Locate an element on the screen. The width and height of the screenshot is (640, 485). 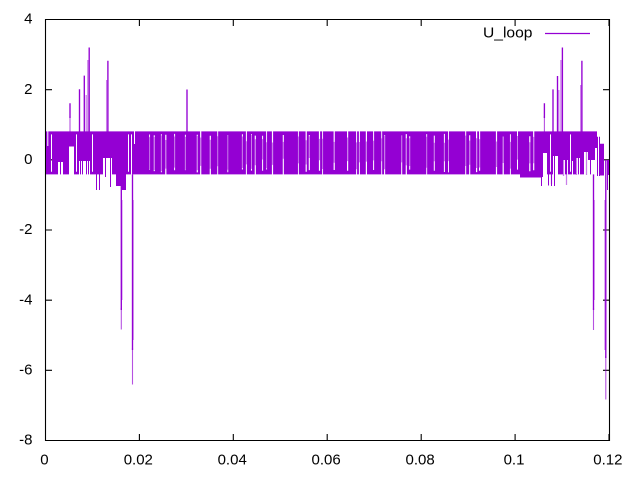
svg-text: 0.02 is located at coordinates (138, 460).